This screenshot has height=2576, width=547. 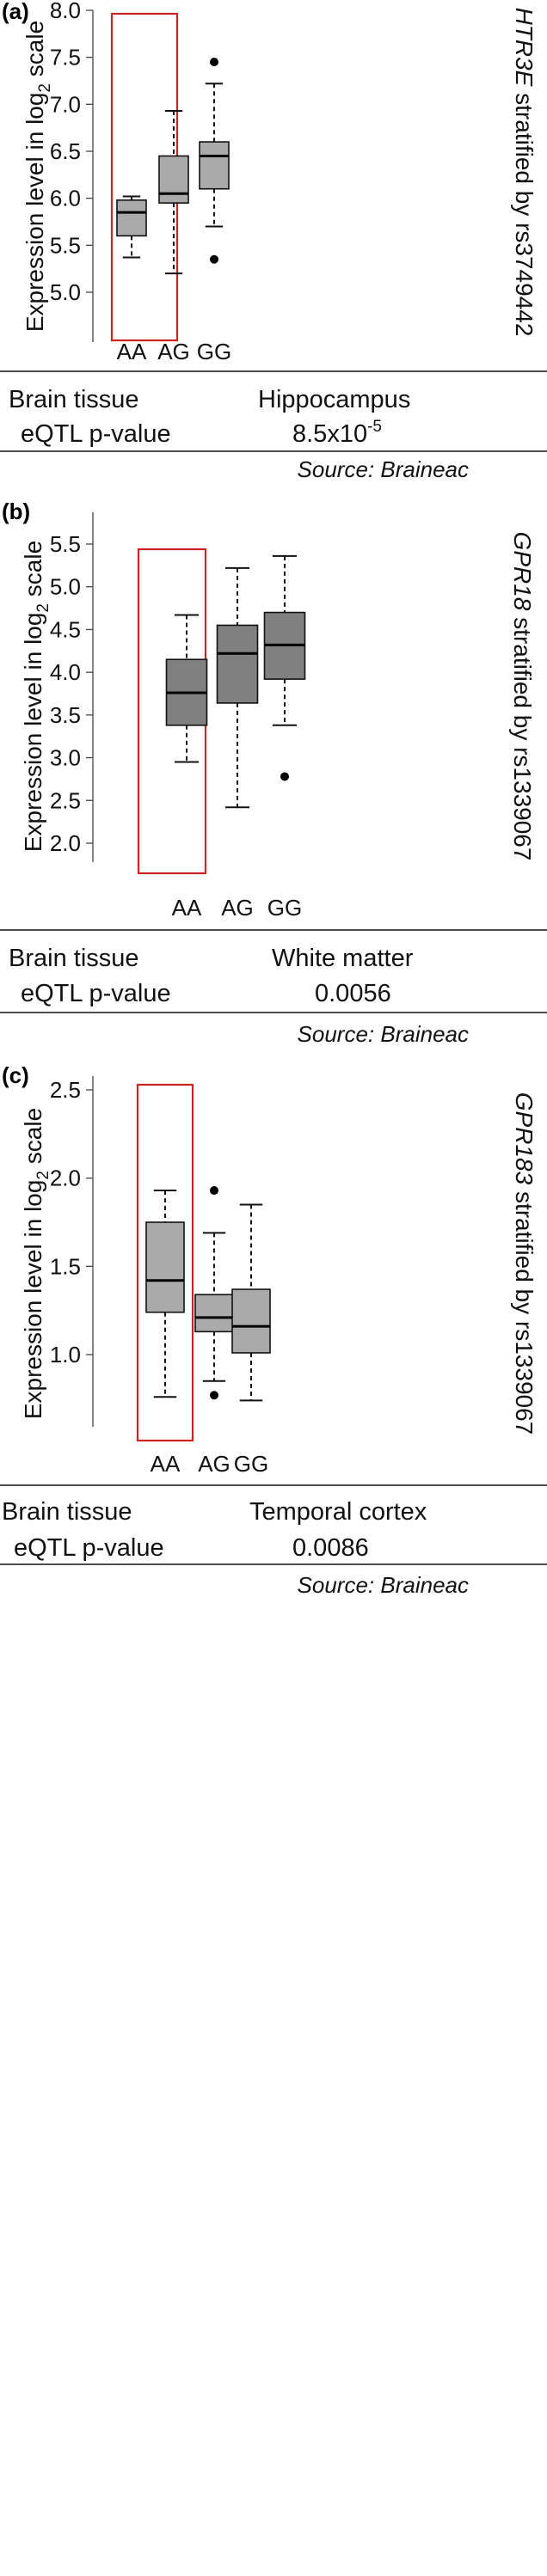 I want to click on pvalue-mantissa: 8.5x10, so click(x=329, y=434).